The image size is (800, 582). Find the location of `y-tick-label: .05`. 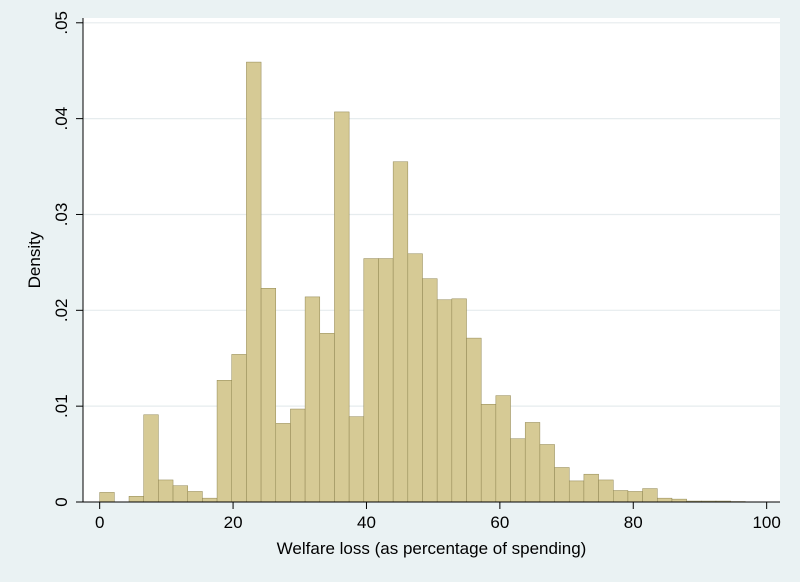

y-tick-label: .05 is located at coordinates (61, 23).